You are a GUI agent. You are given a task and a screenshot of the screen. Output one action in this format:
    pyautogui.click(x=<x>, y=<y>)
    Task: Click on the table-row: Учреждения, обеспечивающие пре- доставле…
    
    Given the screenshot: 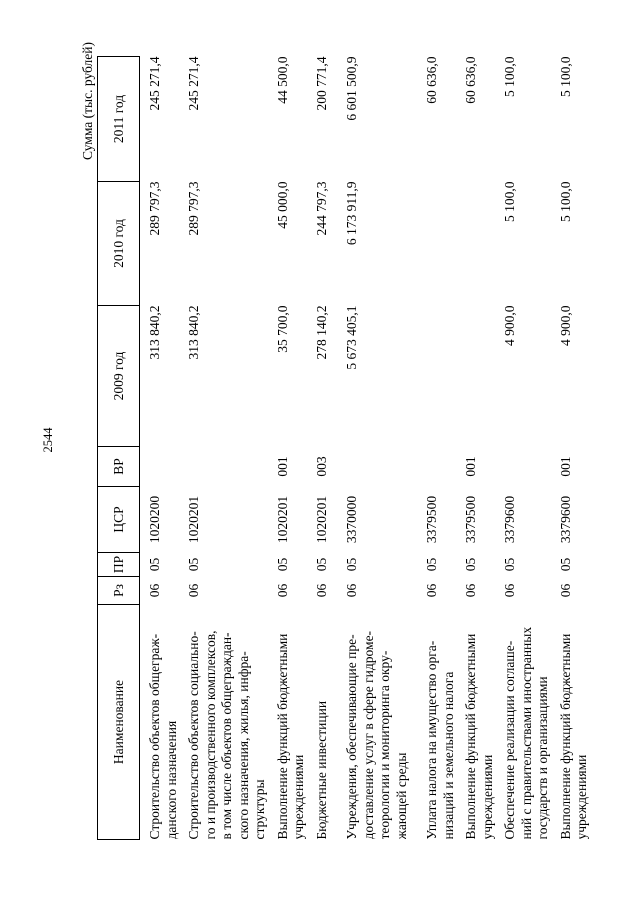 What is the action you would take?
    pyautogui.click(x=370, y=448)
    